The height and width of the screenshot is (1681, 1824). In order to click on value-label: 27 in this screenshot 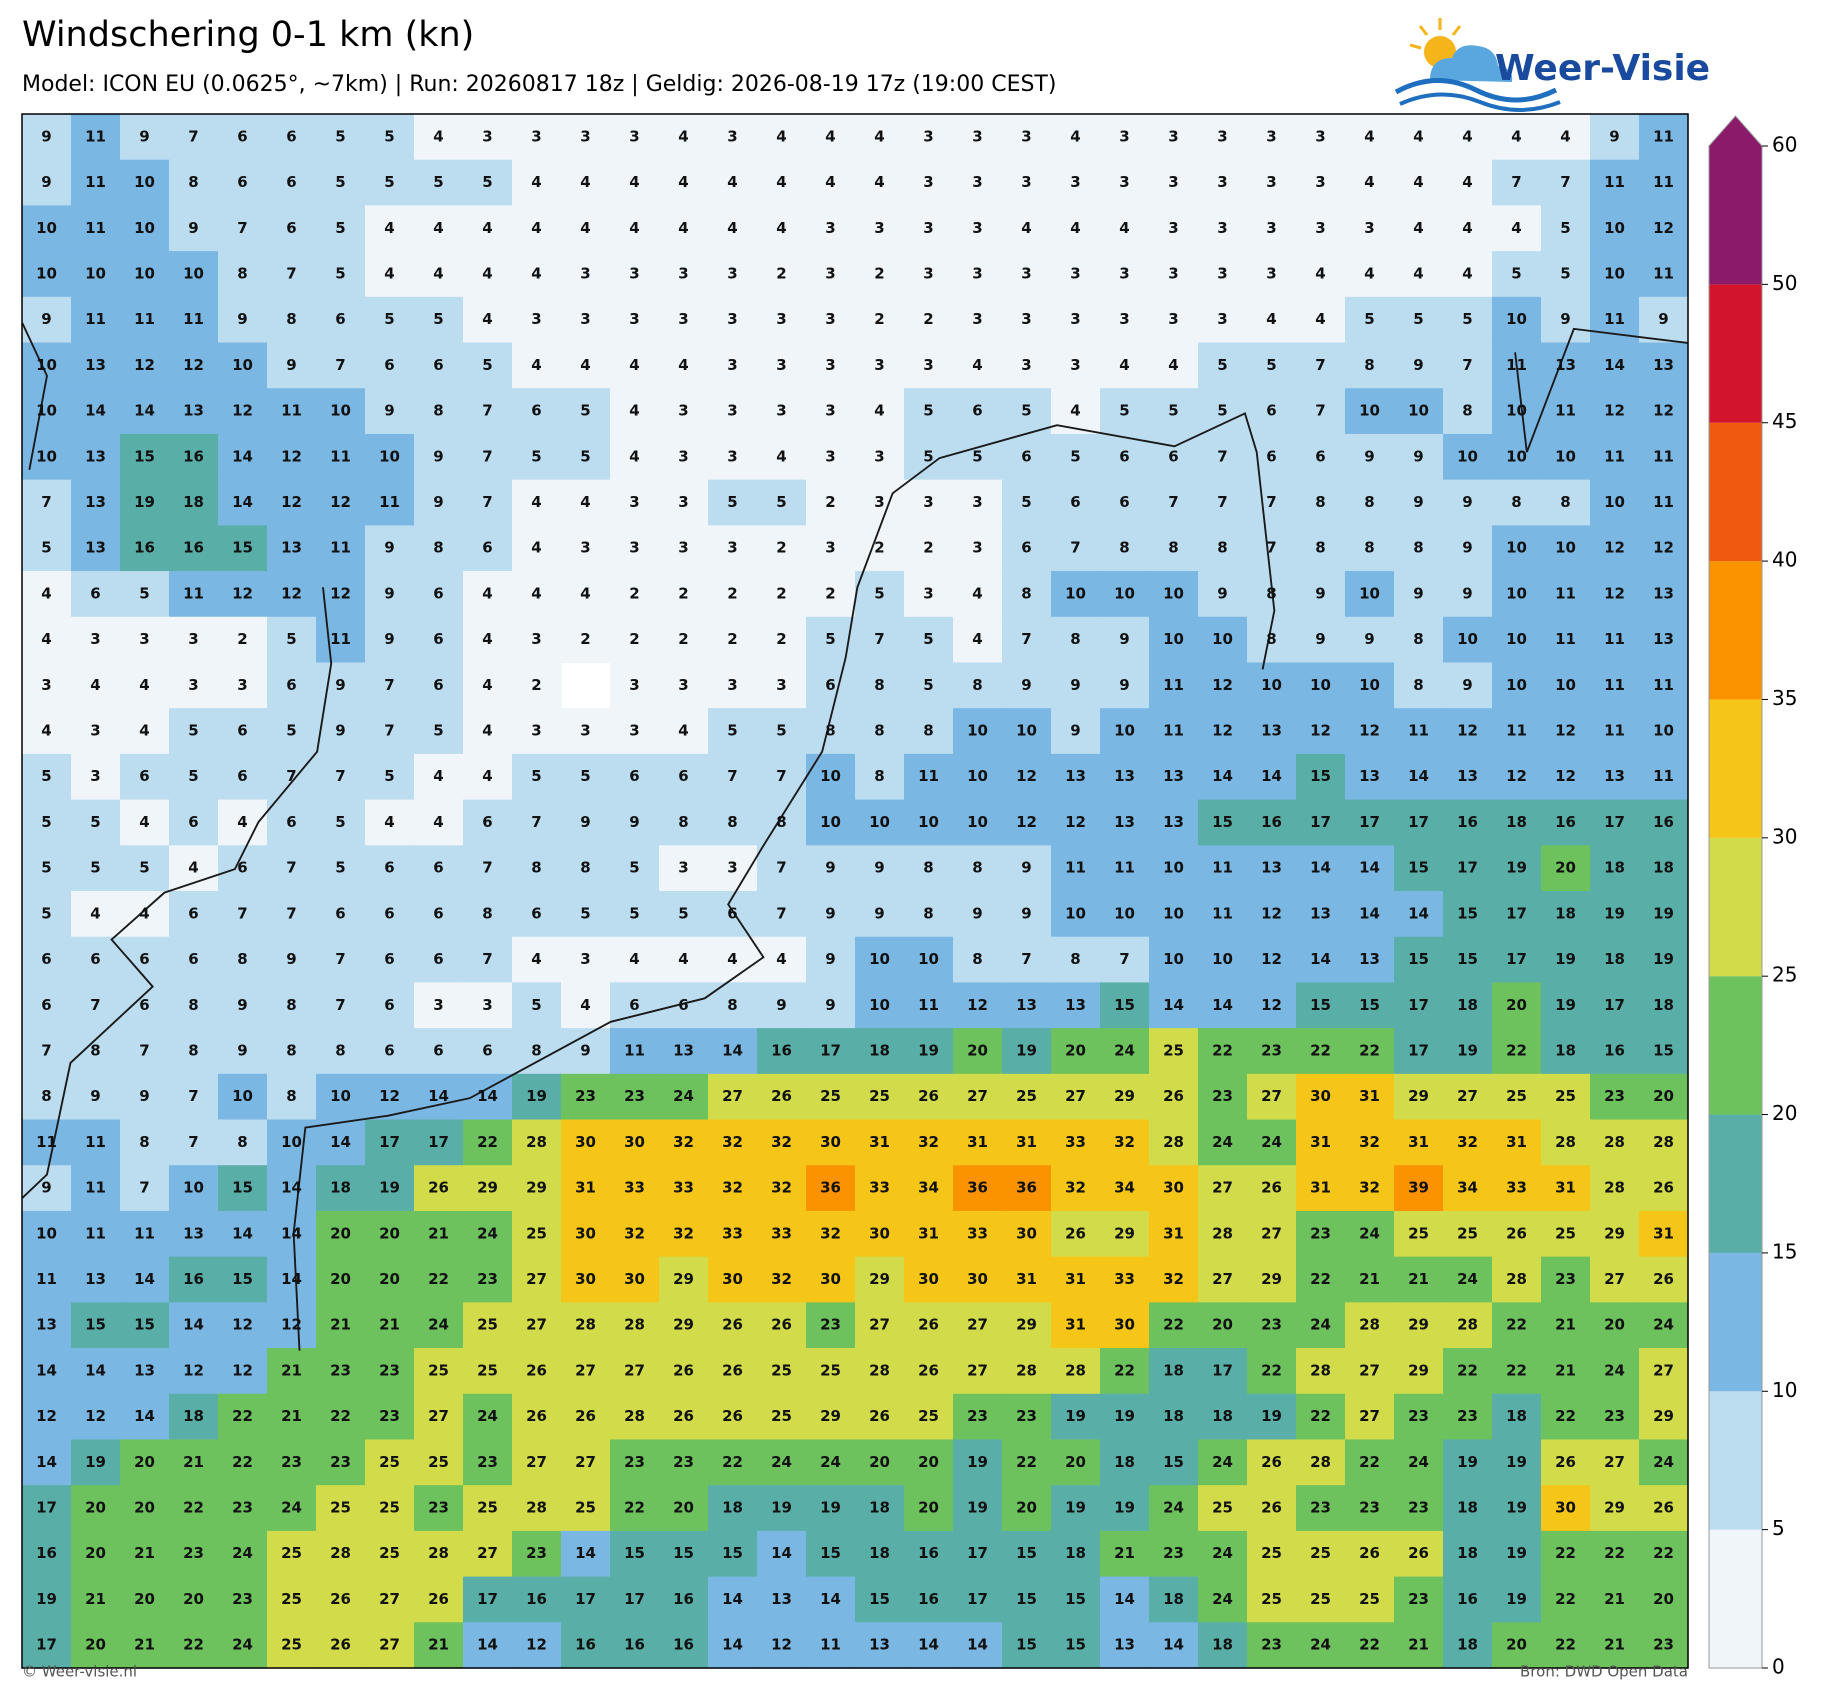, I will do `click(438, 1416)`.